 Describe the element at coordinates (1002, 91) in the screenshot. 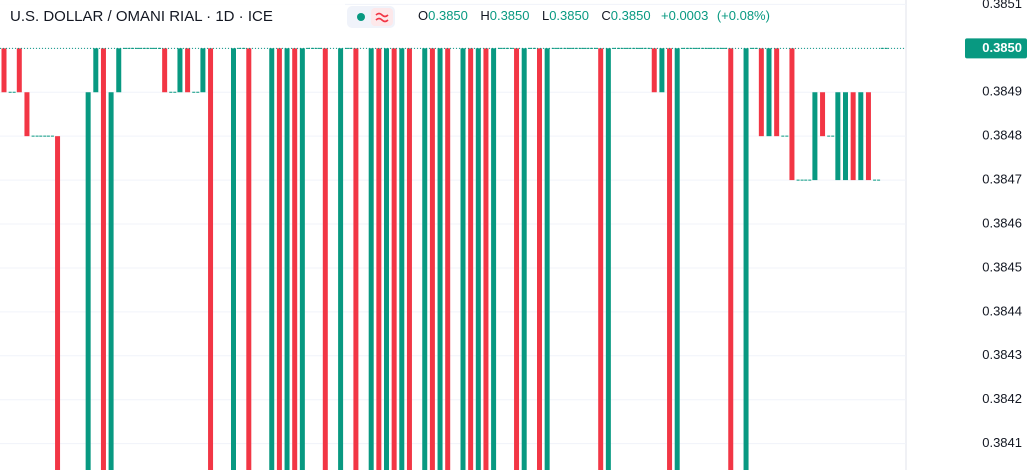

I see `y-tick-label: 0.3849` at that location.